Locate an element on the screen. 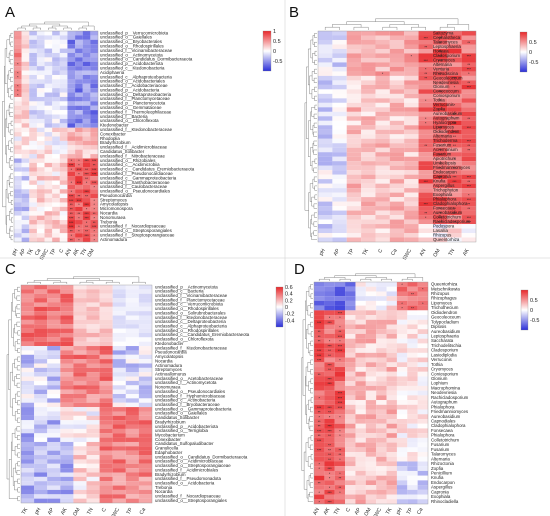 The height and width of the screenshot is (516, 550). row-label: Autographum is located at coordinates (444, 402).